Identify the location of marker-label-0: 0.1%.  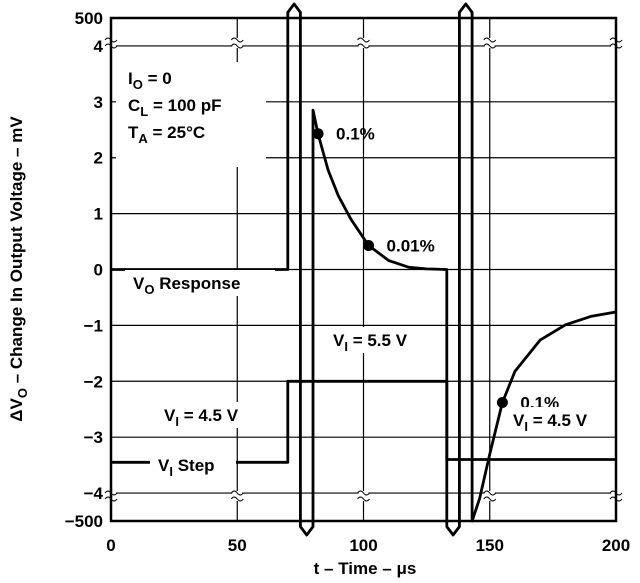
(355, 134).